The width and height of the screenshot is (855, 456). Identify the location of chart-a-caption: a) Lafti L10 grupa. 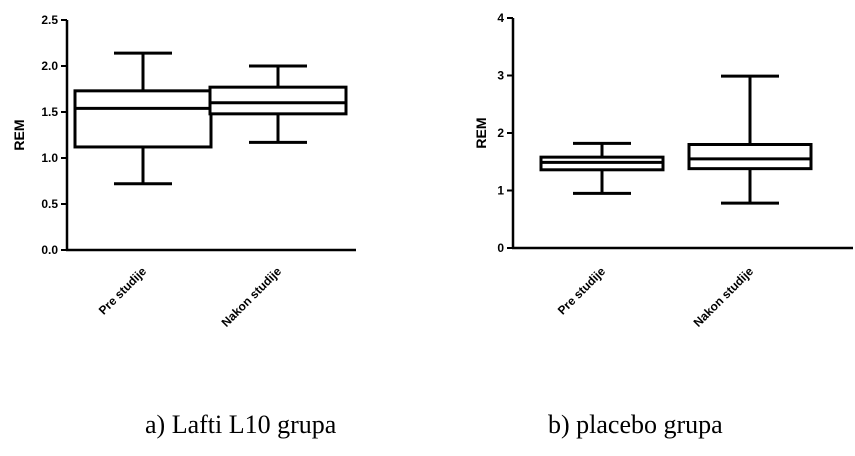
(241, 424).